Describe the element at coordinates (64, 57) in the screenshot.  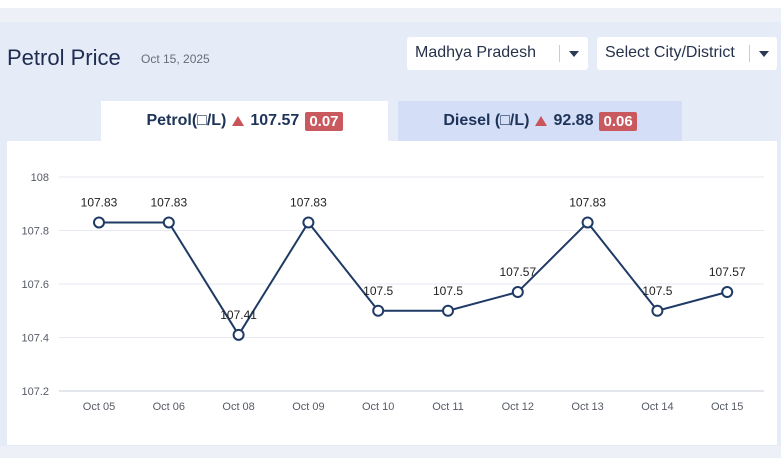
I see `page-title: Petrol Price` at that location.